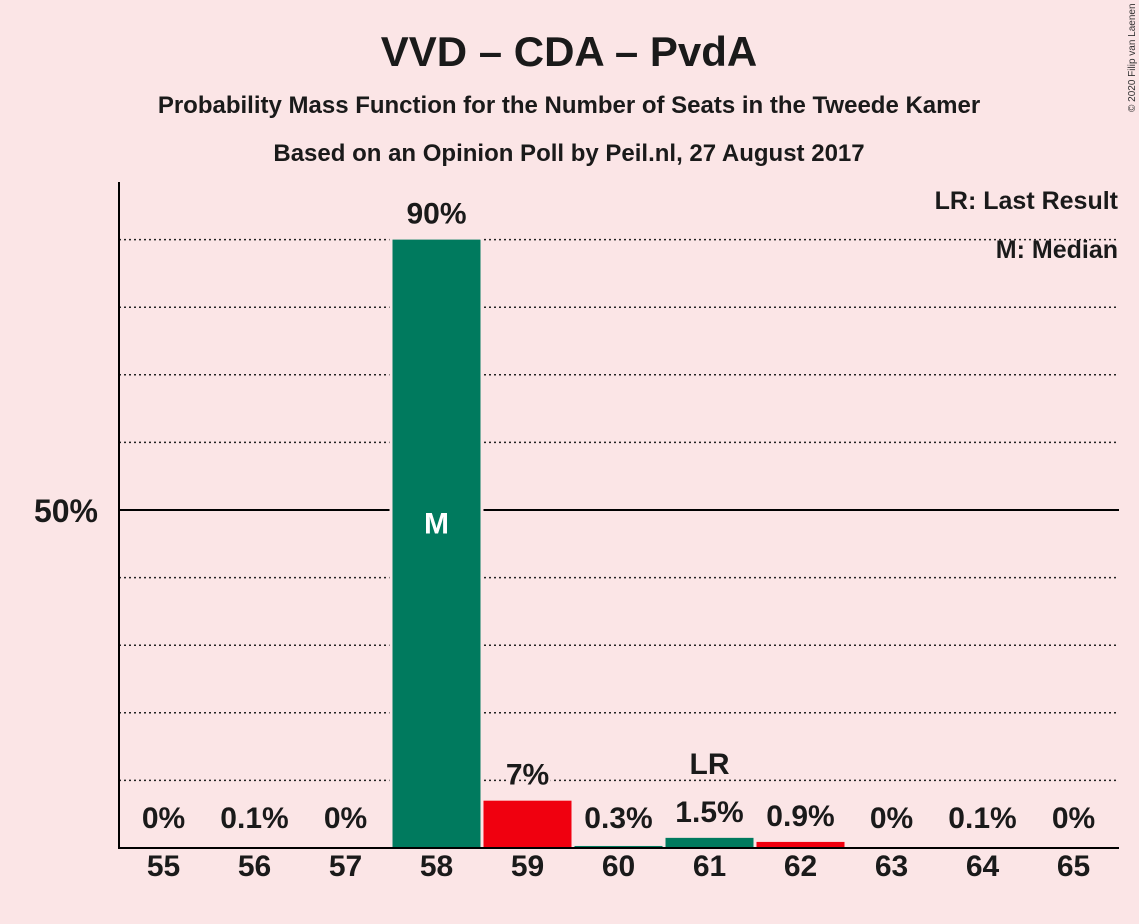 The height and width of the screenshot is (924, 1139). What do you see at coordinates (436, 866) in the screenshot?
I see `x-tick-58: 58` at bounding box center [436, 866].